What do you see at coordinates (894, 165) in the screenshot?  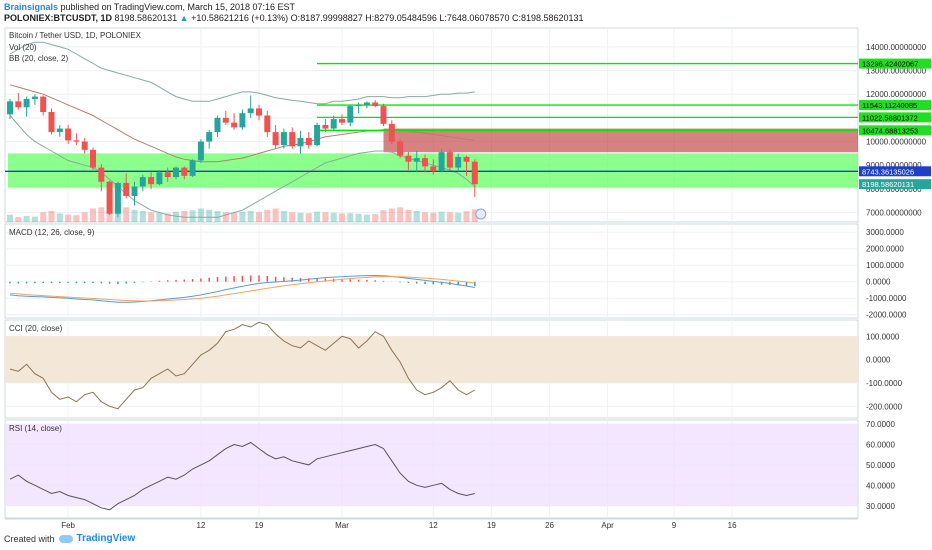 I see `price-tick-label: 9000.00000000` at bounding box center [894, 165].